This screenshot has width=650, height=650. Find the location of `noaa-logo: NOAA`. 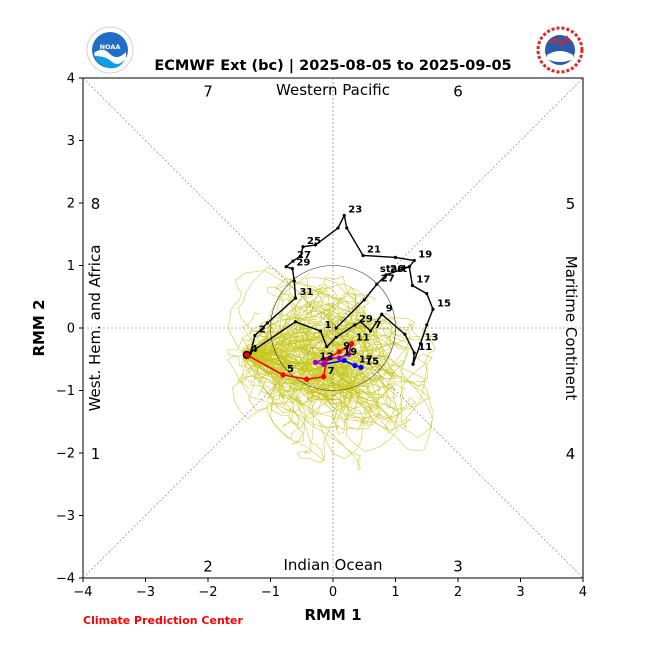

noaa-logo: NOAA is located at coordinates (110, 50).